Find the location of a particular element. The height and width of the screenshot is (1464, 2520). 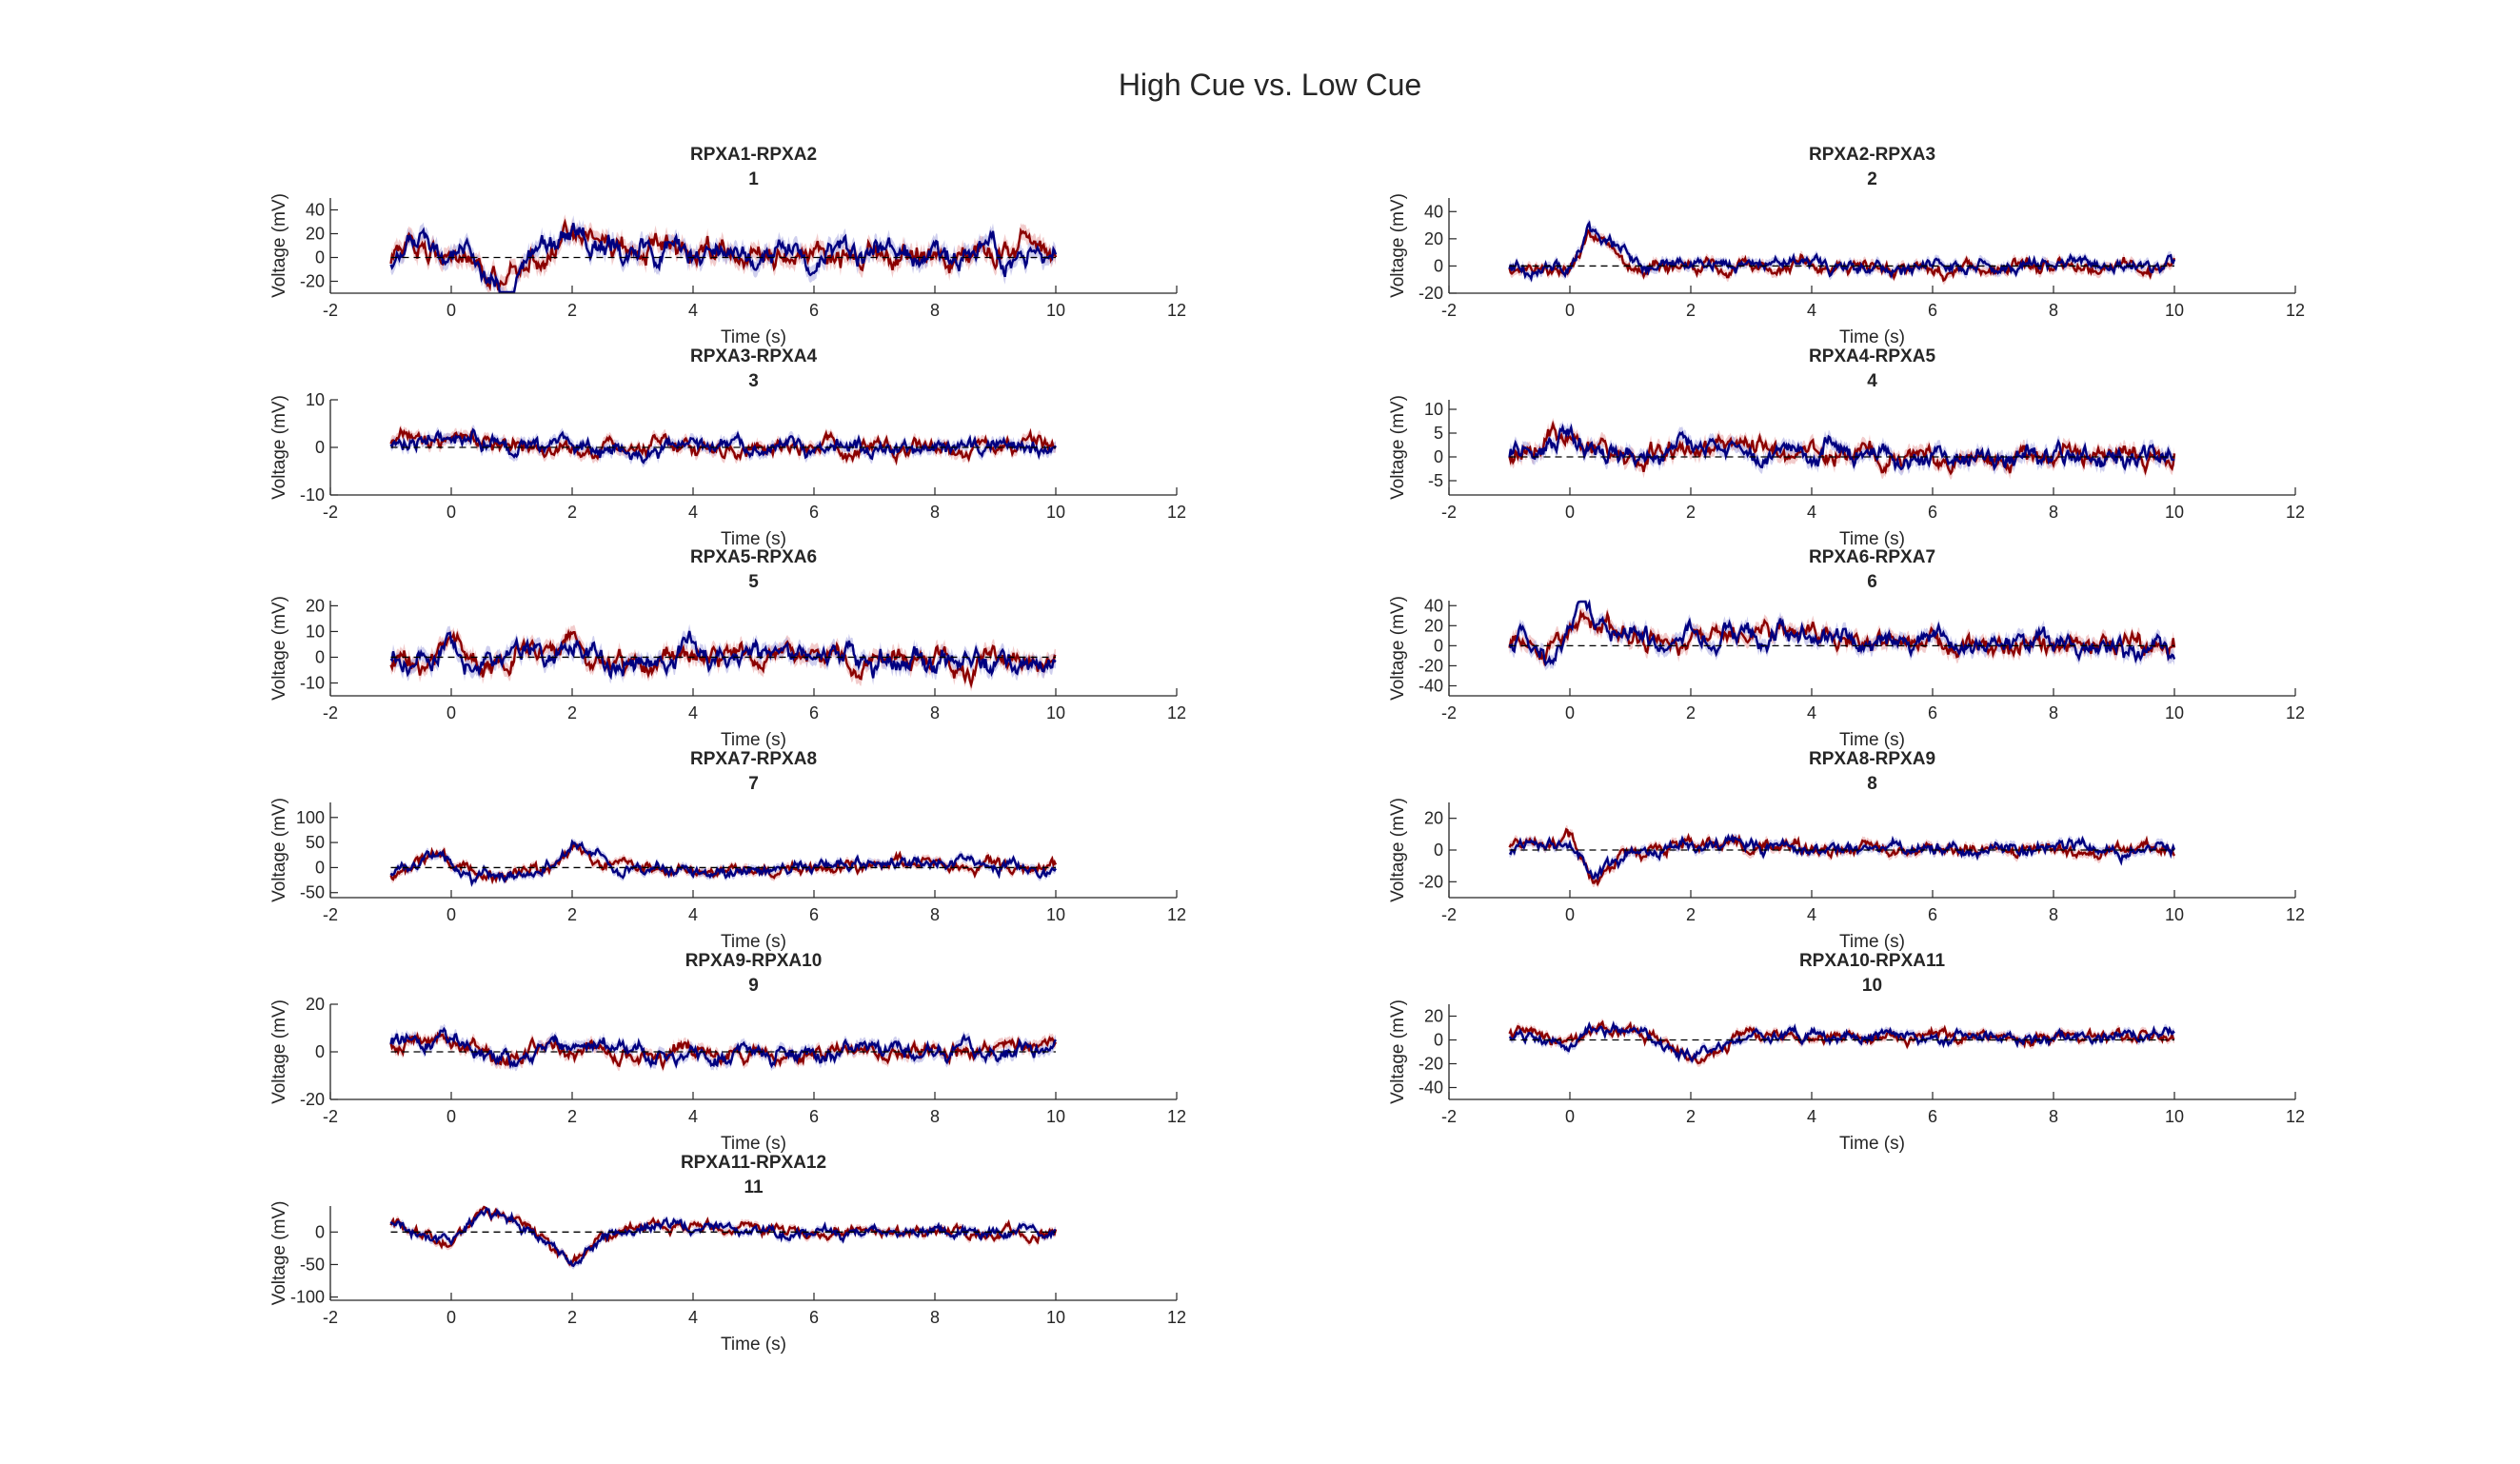

subplot-number: 5 is located at coordinates (753, 582).